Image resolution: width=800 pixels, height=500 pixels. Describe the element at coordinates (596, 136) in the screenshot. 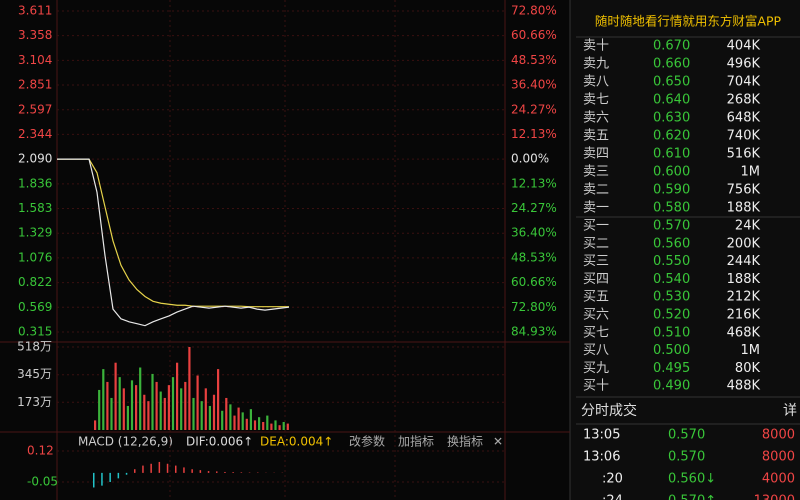

I see `book-label: 卖五` at that location.